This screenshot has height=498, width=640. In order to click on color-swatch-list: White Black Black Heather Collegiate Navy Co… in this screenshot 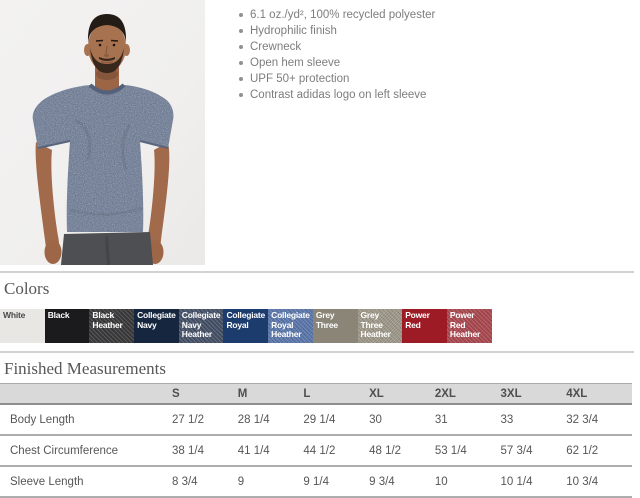, I will do `click(320, 326)`.